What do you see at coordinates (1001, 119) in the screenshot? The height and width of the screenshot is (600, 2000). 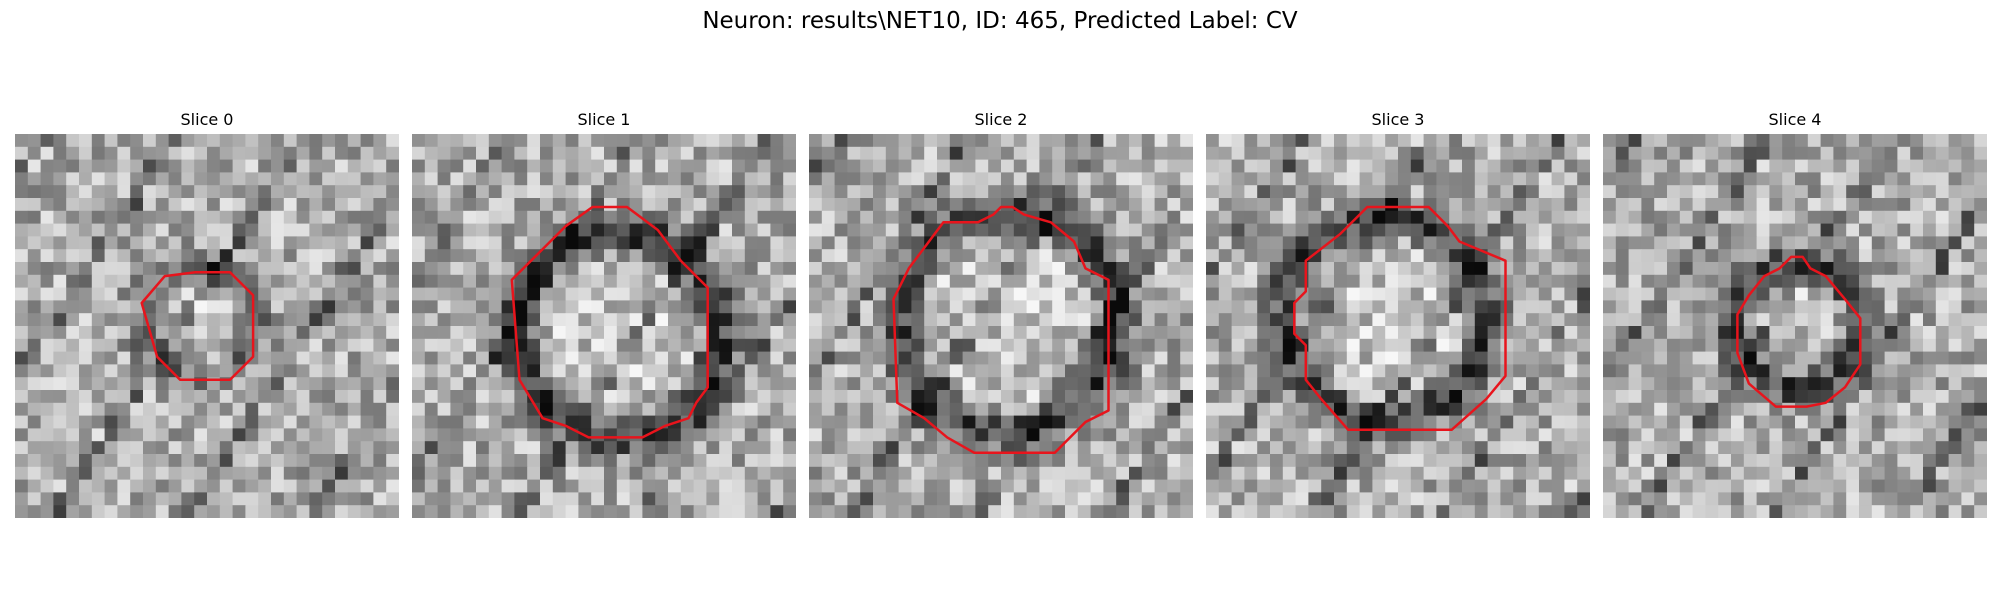 I see `slice-title-2: Slice 2` at bounding box center [1001, 119].